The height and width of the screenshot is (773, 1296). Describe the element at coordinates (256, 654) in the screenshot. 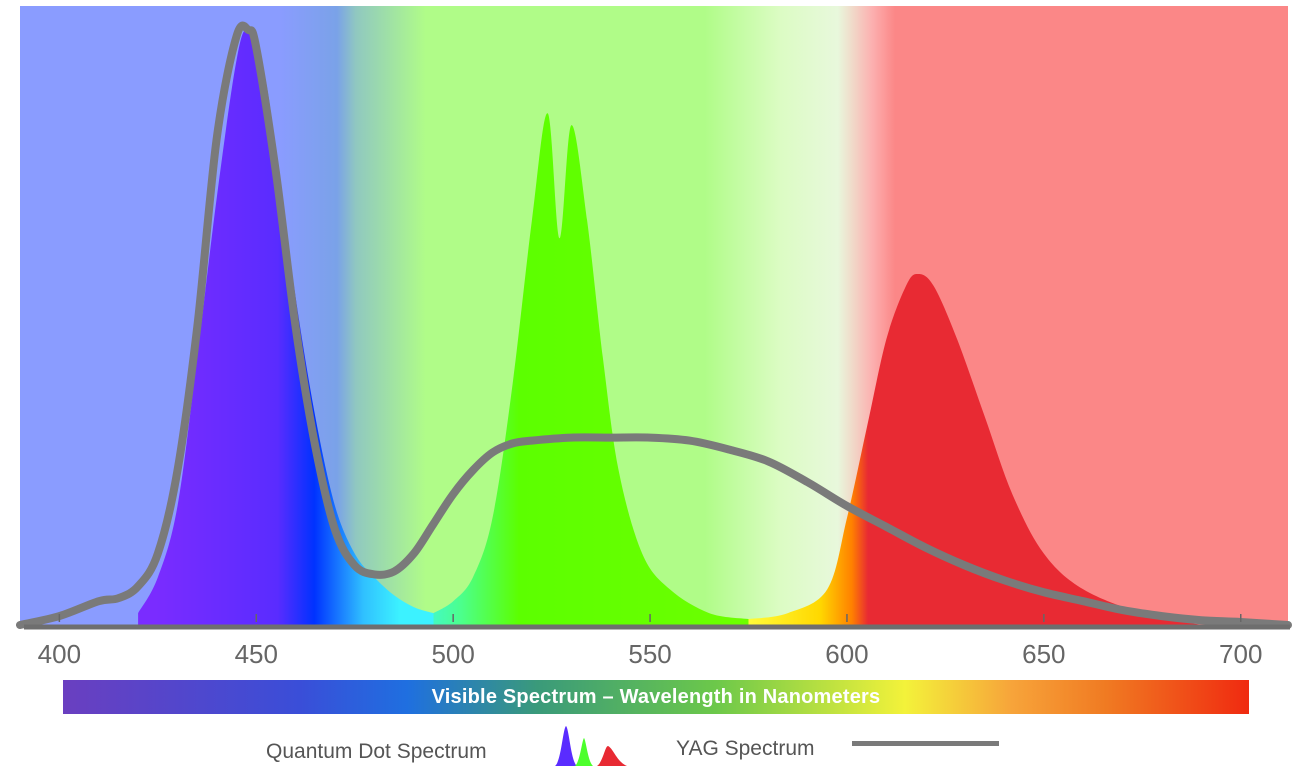

I see `x-tick-label-450: 450` at that location.